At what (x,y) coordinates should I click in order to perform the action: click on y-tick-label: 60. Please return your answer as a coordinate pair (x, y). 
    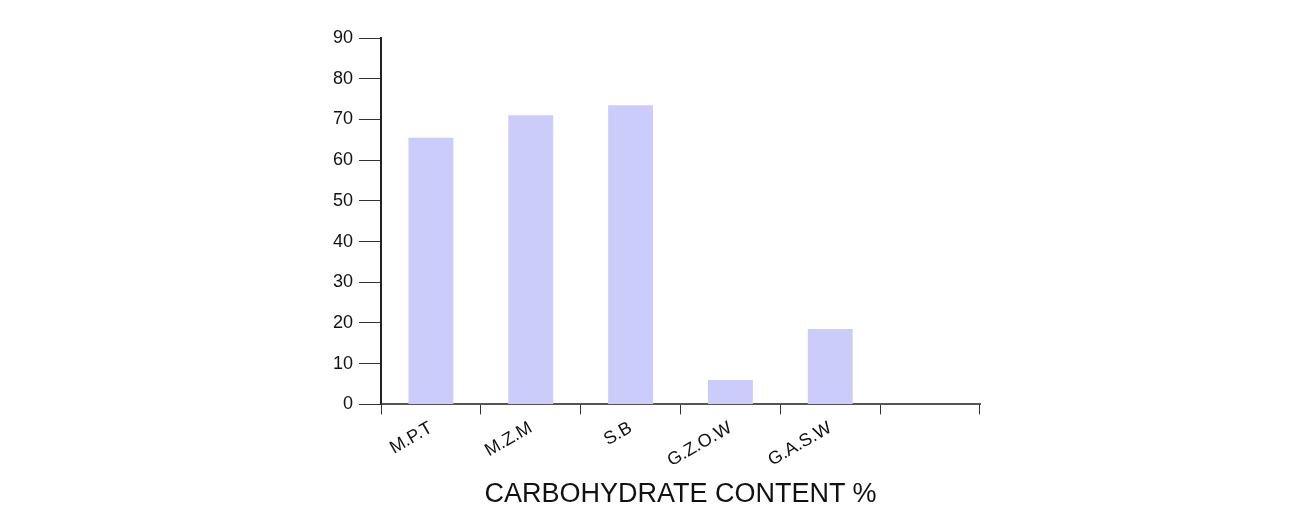
    Looking at the image, I should click on (342, 159).